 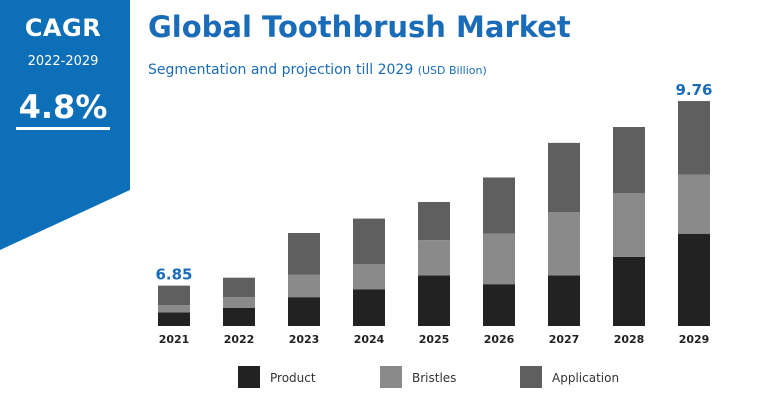 What do you see at coordinates (531, 377) in the screenshot?
I see `legend-swatch-application` at bounding box center [531, 377].